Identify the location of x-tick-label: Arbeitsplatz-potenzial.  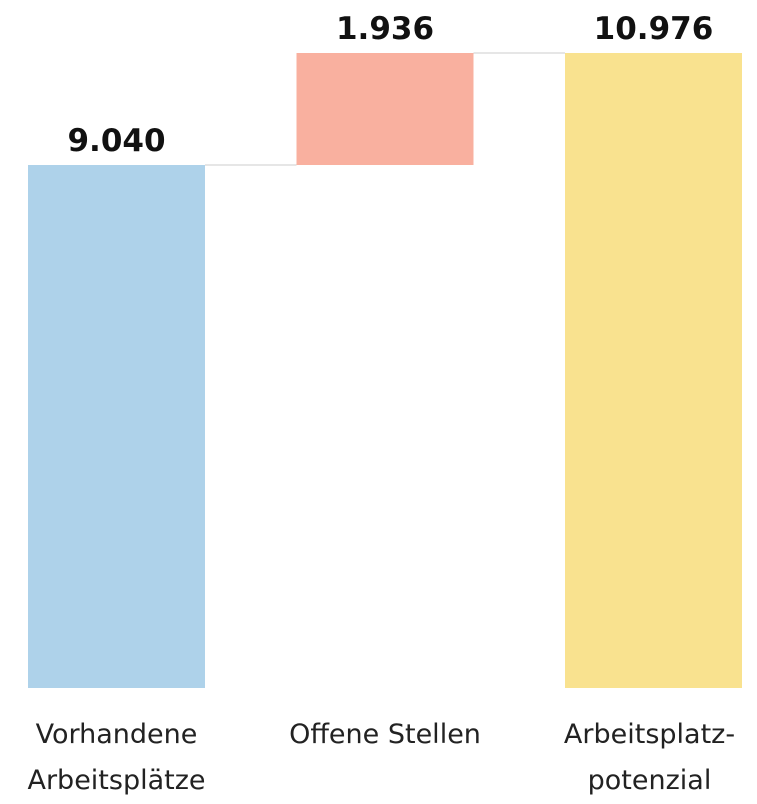
(649, 757).